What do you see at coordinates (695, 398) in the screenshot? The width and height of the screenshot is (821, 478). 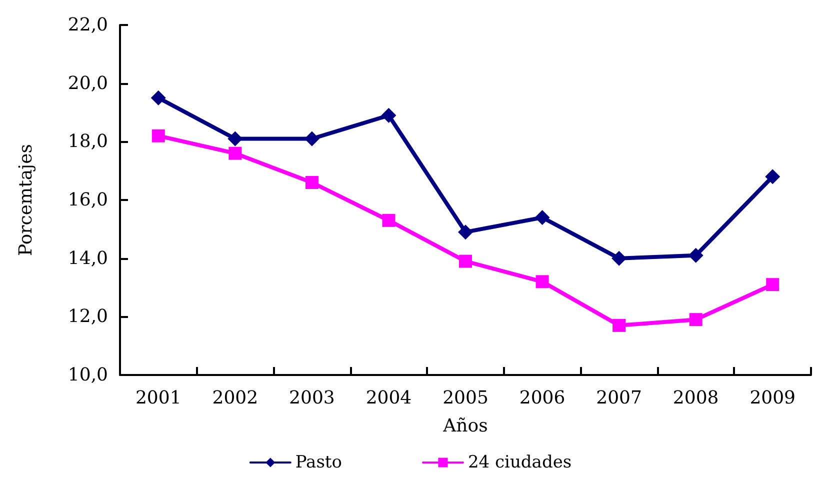 I see `x-tick-label: 2008` at bounding box center [695, 398].